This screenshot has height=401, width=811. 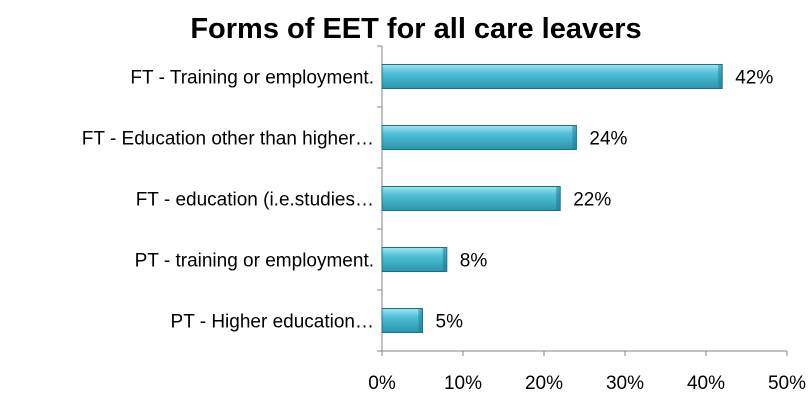 I want to click on data-label: 24%, so click(x=608, y=139).